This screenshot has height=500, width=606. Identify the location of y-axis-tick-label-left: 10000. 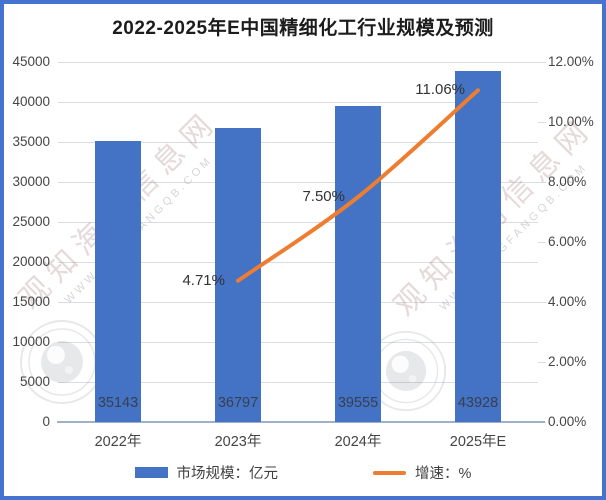
(31, 341).